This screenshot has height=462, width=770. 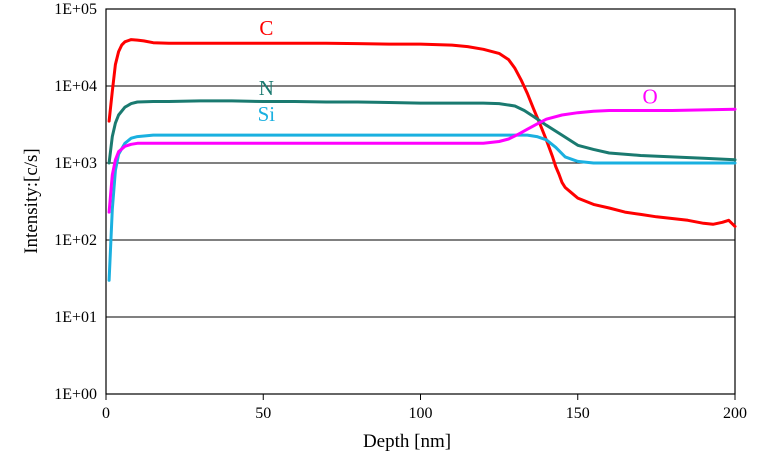 I want to click on x-tick-marks, so click(x=420, y=397).